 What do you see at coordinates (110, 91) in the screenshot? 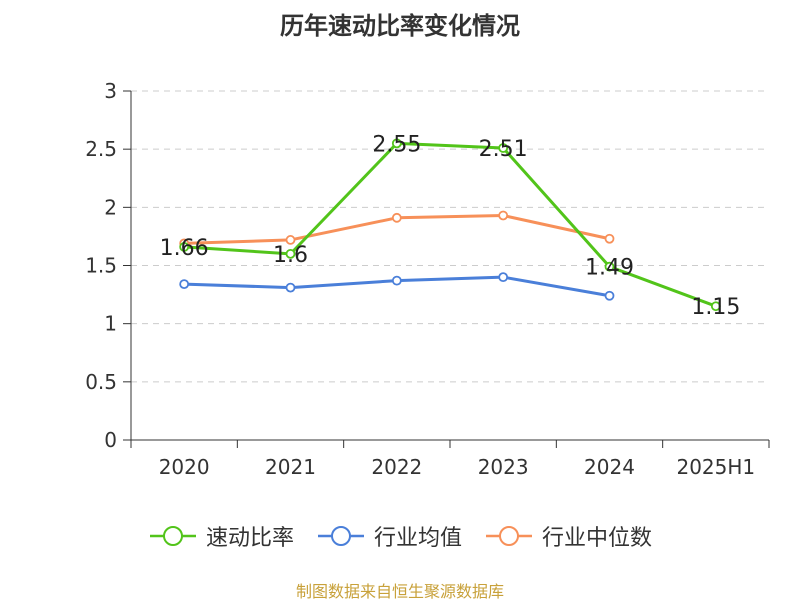
I see `y-tick-label: 3` at bounding box center [110, 91].